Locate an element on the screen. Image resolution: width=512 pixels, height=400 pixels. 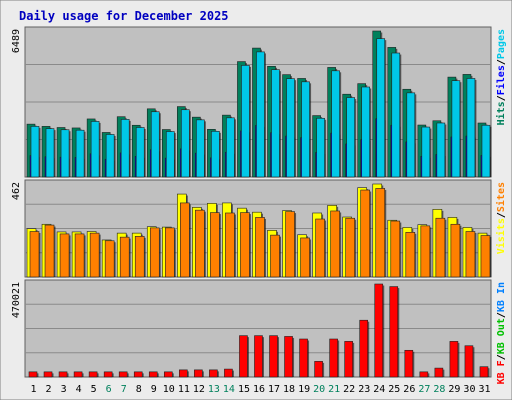
day-label-12: 12 is located at coordinates (199, 389).